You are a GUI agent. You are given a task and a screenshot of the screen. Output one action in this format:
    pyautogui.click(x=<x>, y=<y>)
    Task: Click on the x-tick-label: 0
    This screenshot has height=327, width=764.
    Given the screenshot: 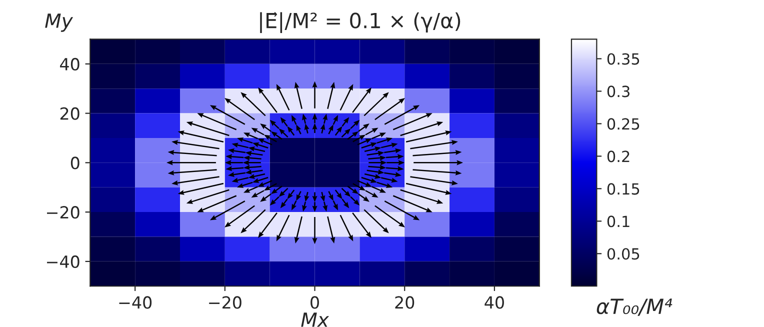 What is the action you would take?
    pyautogui.click(x=314, y=302)
    